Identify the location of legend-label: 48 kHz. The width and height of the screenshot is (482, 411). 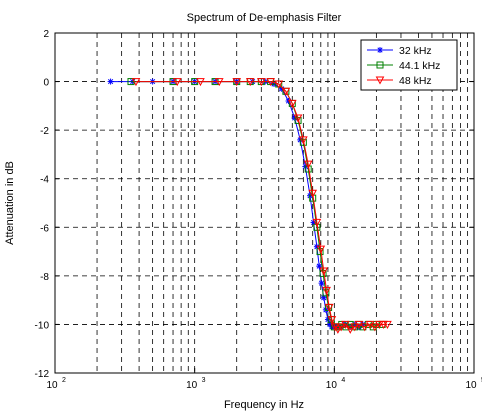
(415, 81).